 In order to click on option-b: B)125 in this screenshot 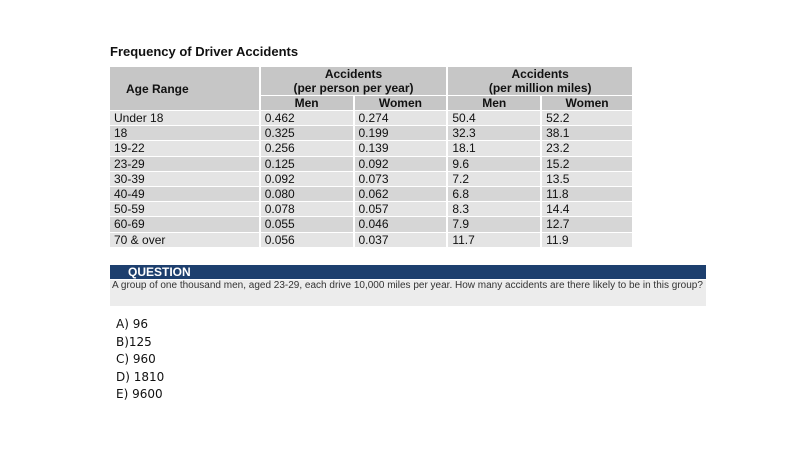, I will do `click(134, 341)`.